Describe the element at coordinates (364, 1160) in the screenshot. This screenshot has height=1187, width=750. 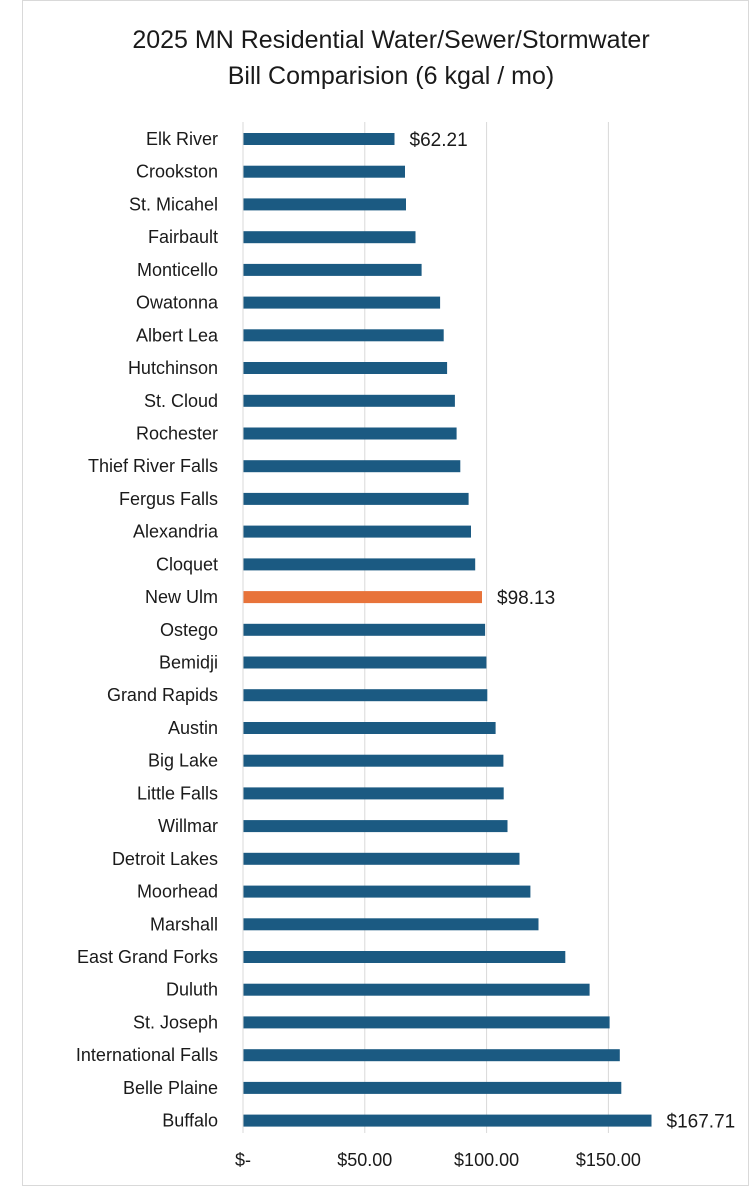
I see `x-tick-label: $50.00` at that location.